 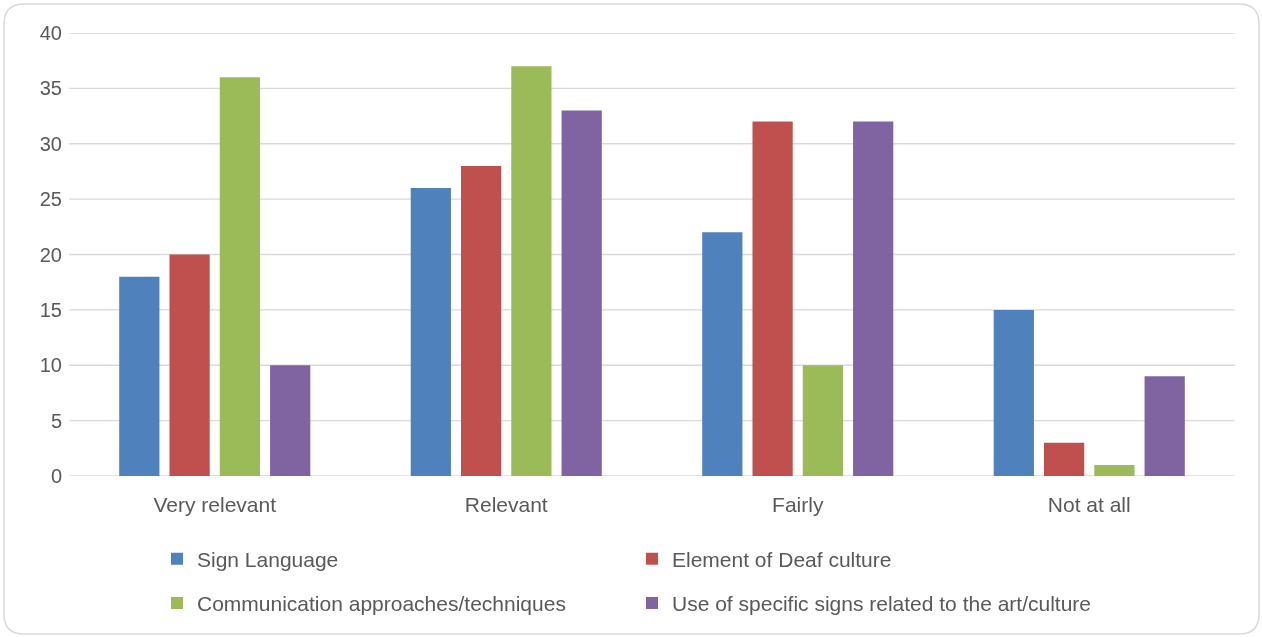 I want to click on x-tick-label: Very relevant, so click(x=215, y=504).